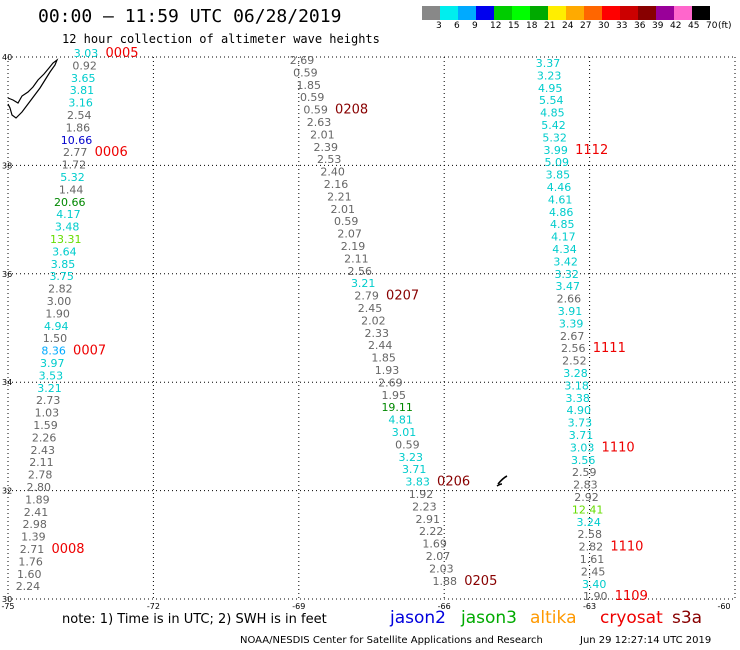 Image resolution: width=740 pixels, height=650 pixels. Describe the element at coordinates (595, 596) in the screenshot. I see `wave-height-value: 1.90` at that location.